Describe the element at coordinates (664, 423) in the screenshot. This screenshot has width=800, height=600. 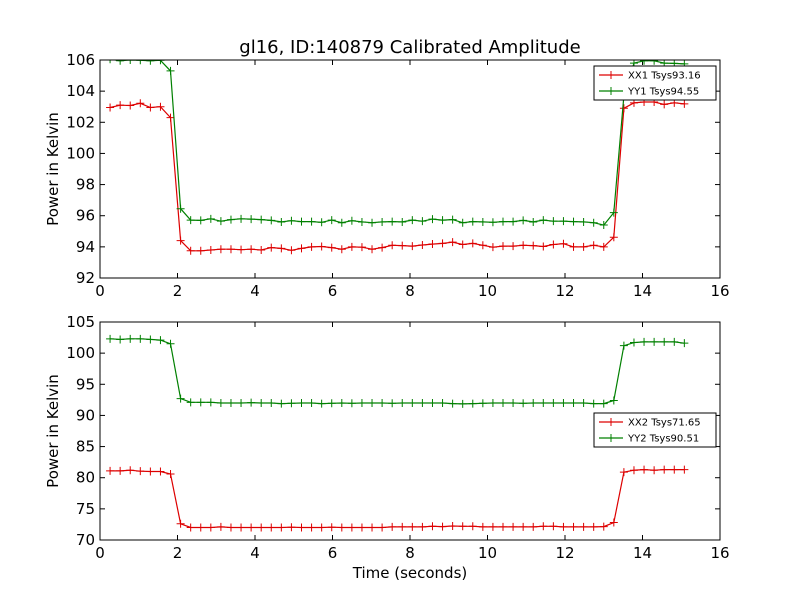
I see `legend-label: XX2 Tsys71.65` at that location.